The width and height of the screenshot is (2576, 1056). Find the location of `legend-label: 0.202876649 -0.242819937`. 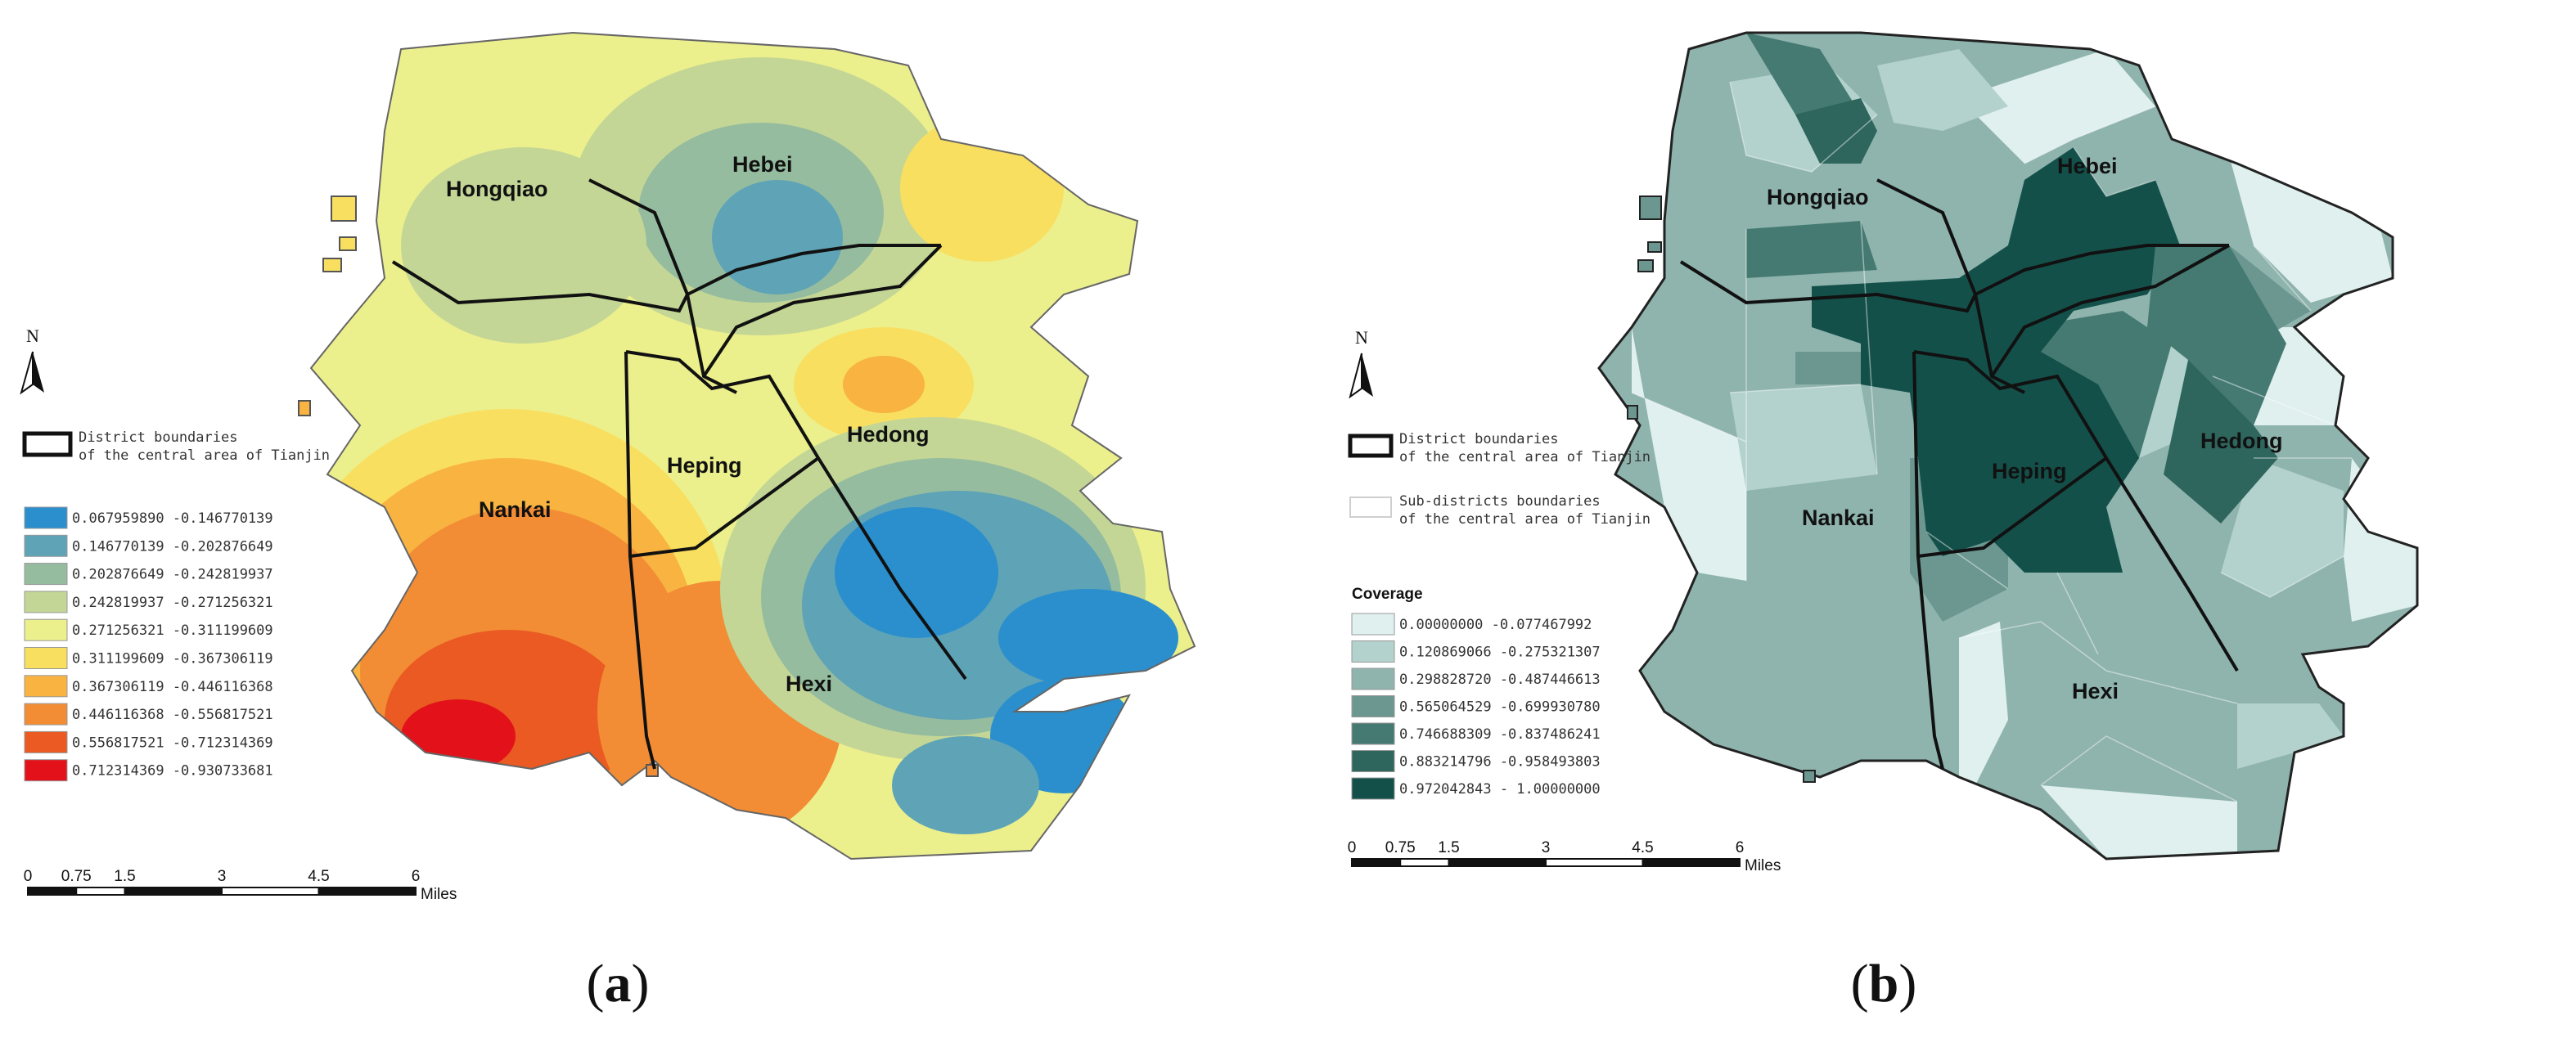

legend-label: 0.202876649 -0.242819937 is located at coordinates (172, 575).